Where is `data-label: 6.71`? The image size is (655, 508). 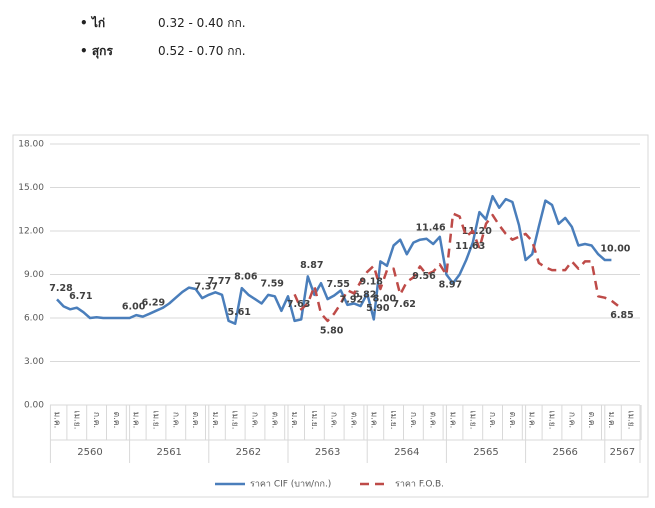 data-label: 6.71 is located at coordinates (80, 296).